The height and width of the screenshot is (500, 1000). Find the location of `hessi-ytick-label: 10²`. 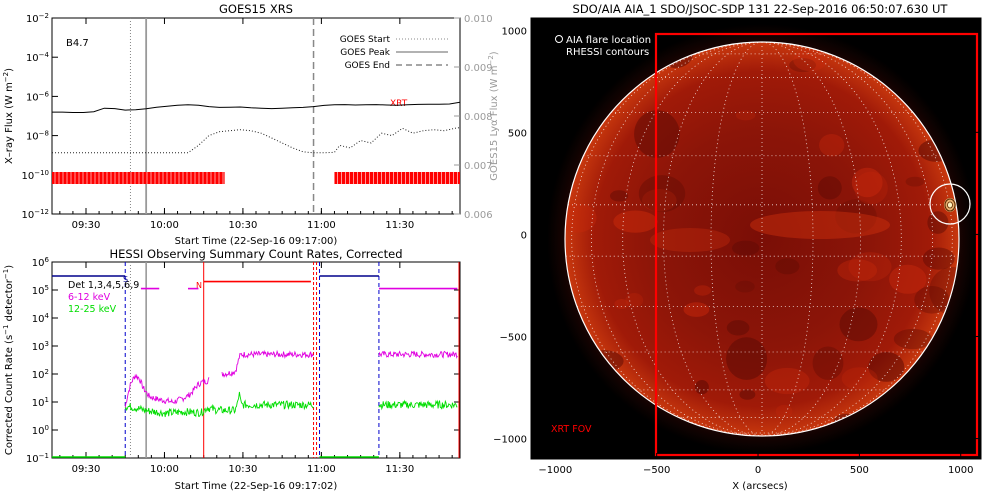

hessi-ytick-label: 10² is located at coordinates (40, 374).